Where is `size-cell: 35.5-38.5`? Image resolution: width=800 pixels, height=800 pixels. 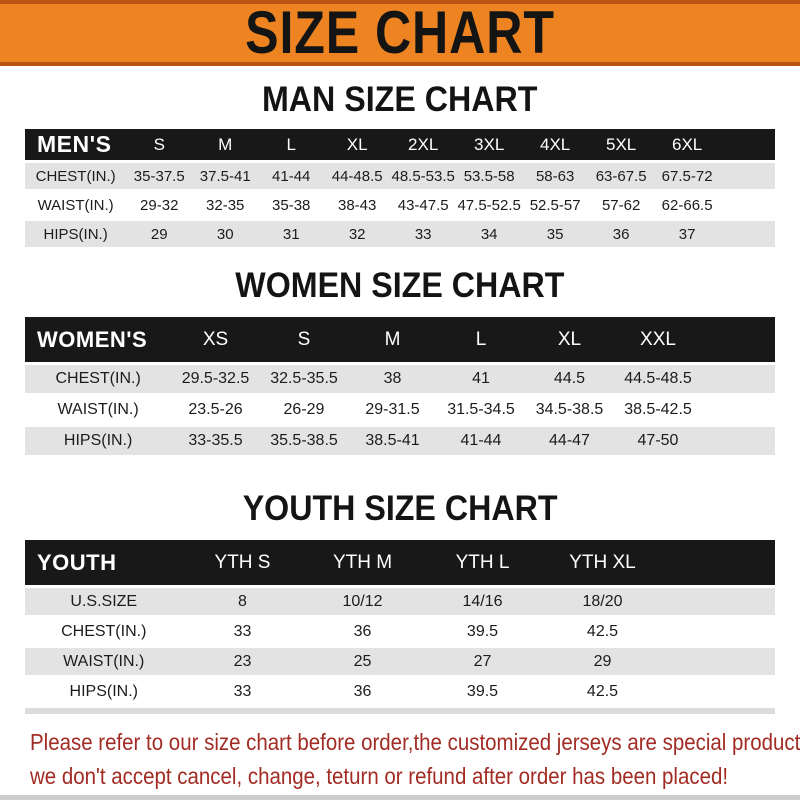 size-cell: 35.5-38.5 is located at coordinates (304, 441).